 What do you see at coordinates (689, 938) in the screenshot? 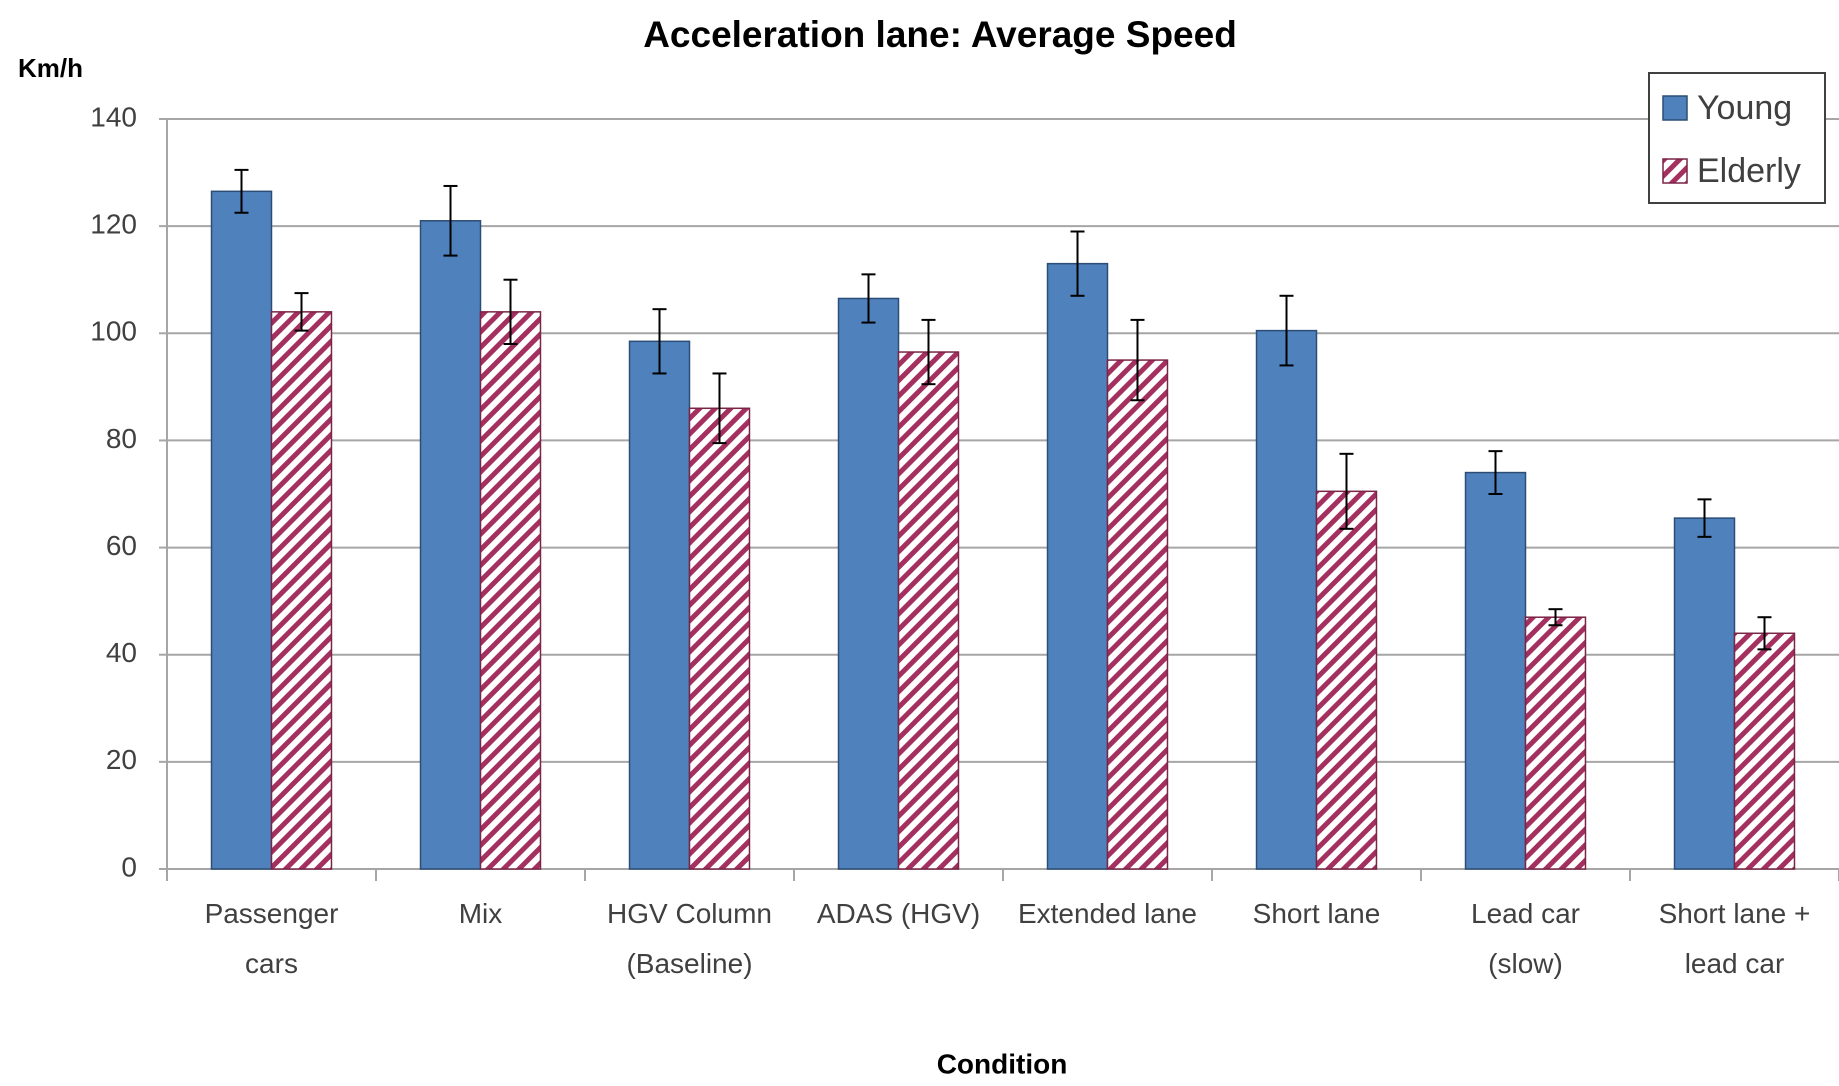
I see `x-tick-label: HGV Column (Baseline)` at bounding box center [689, 938].